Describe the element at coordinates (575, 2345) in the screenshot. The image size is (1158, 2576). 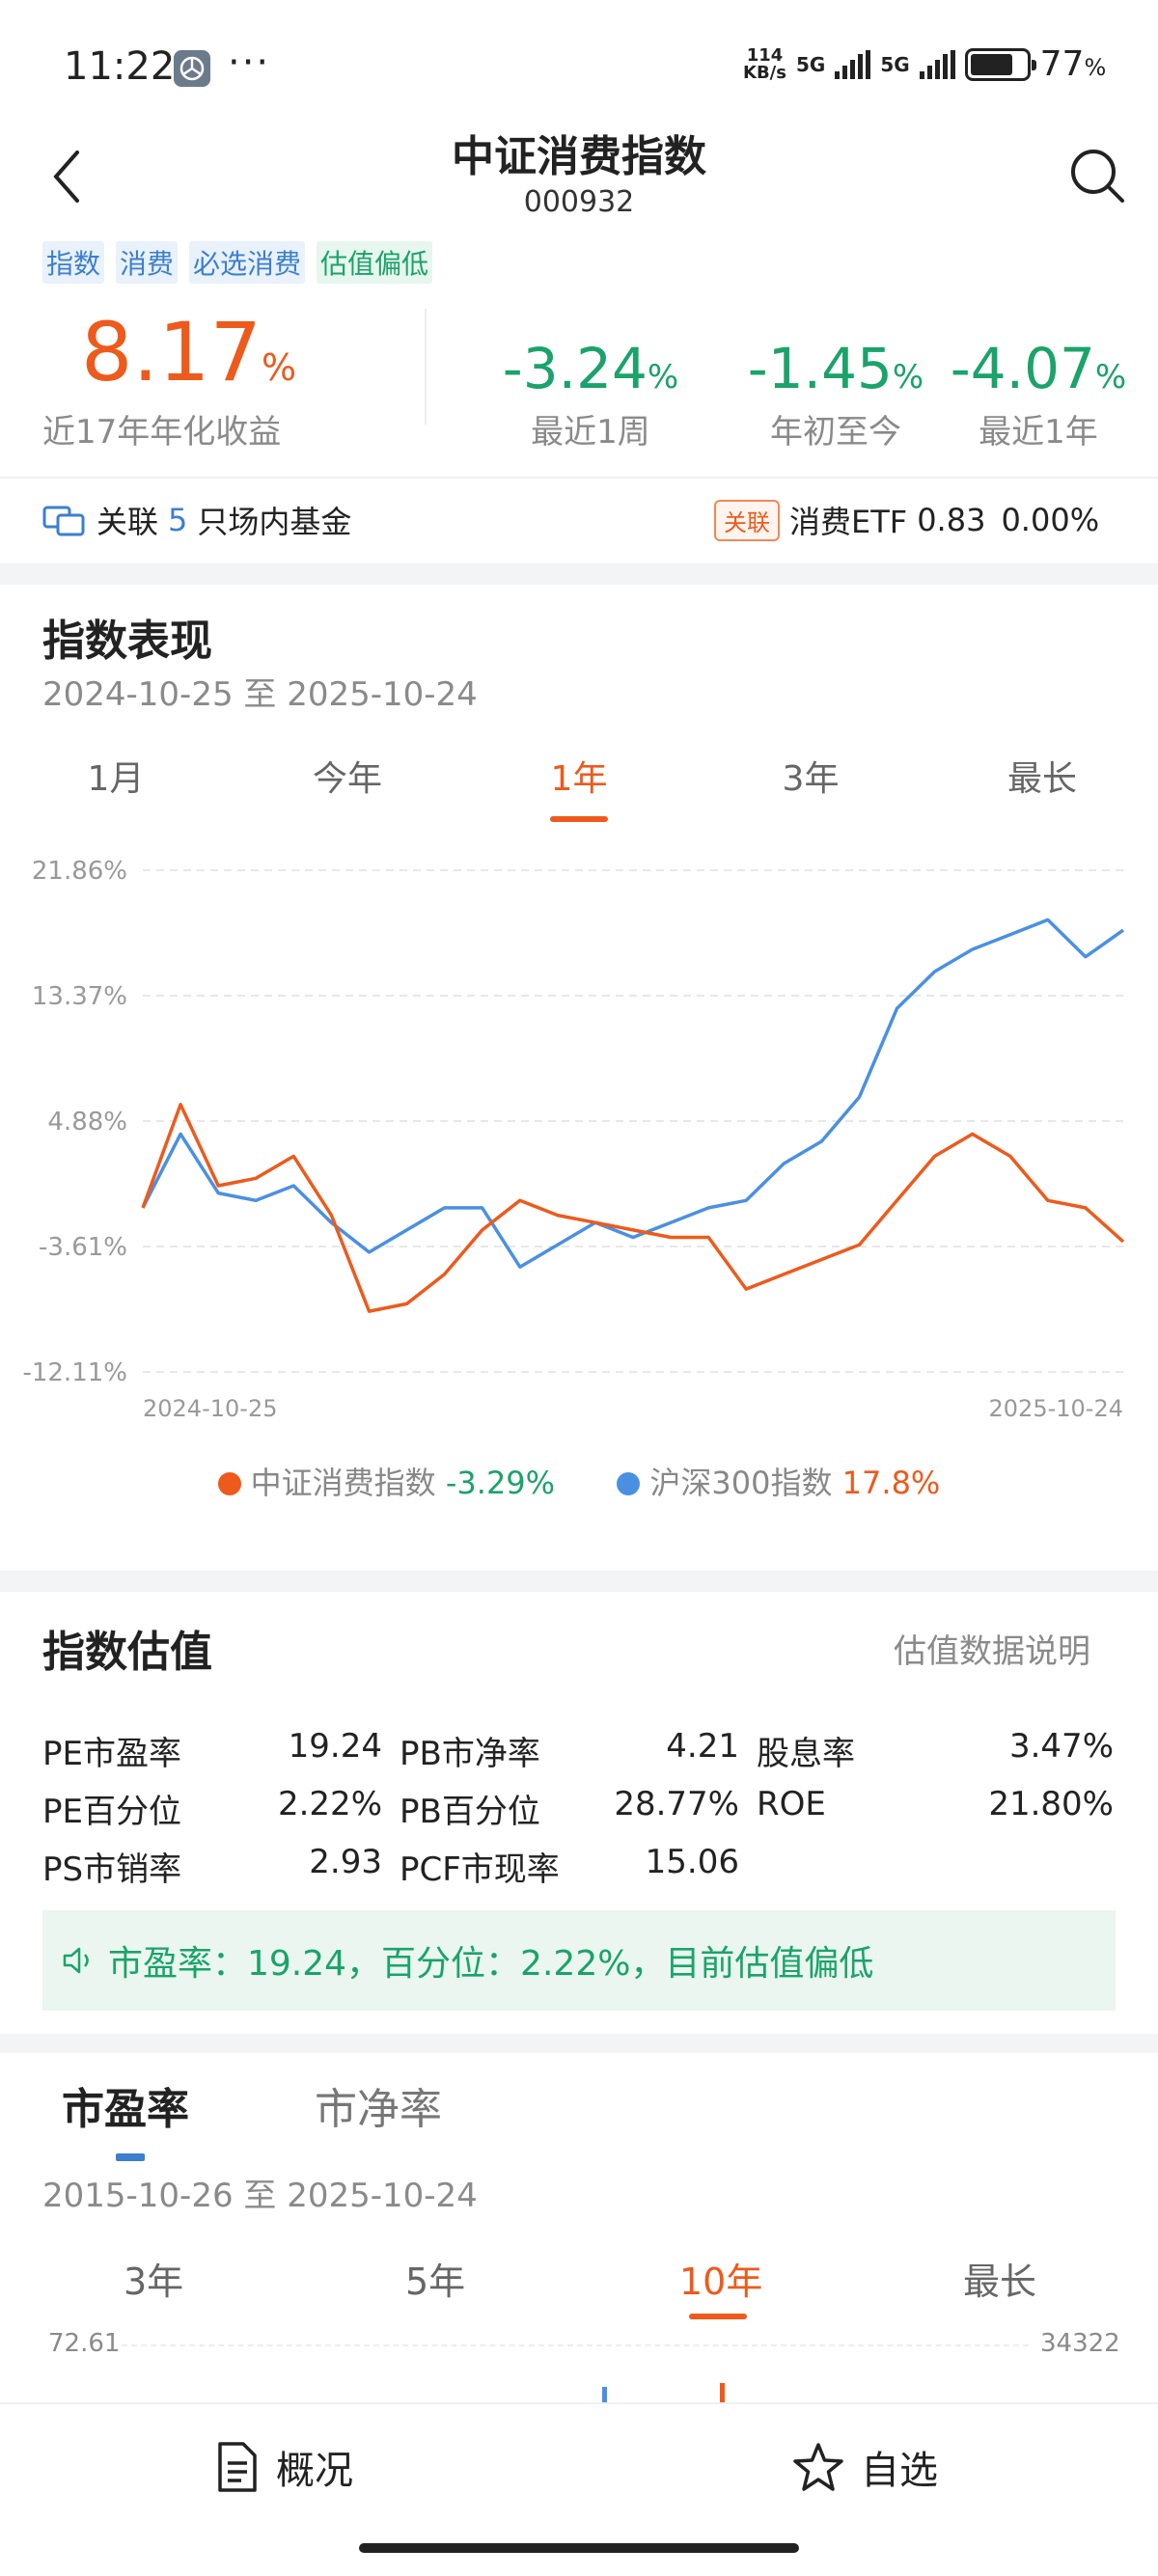
I see `pe-gridline` at that location.